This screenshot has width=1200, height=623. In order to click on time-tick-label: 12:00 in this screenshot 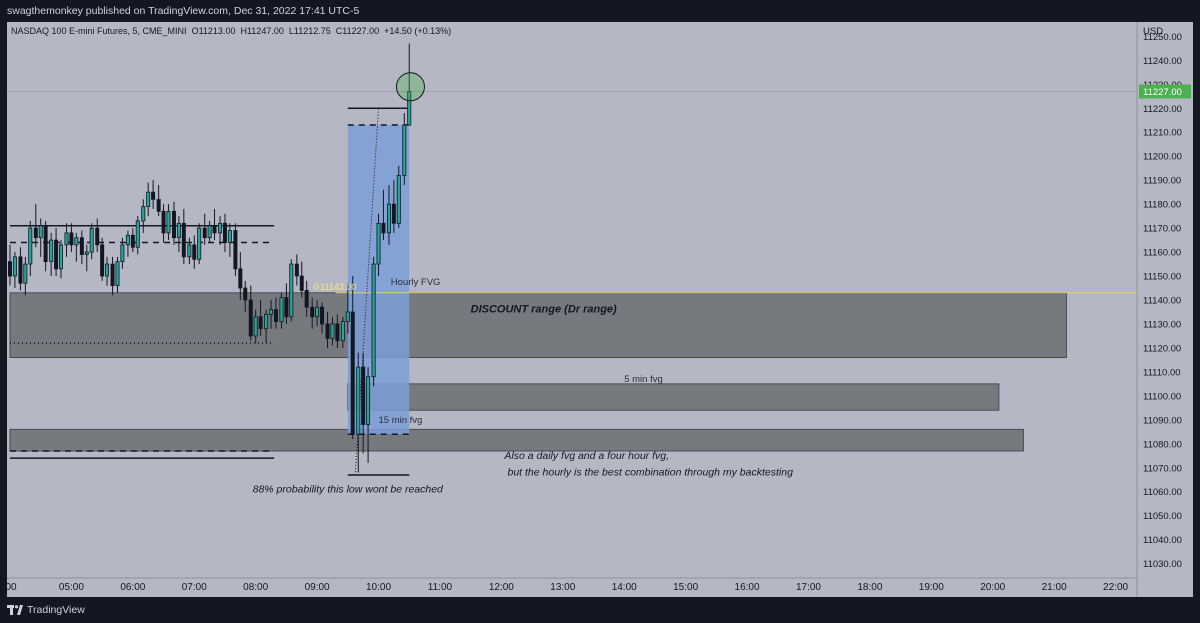, I will do `click(501, 587)`.